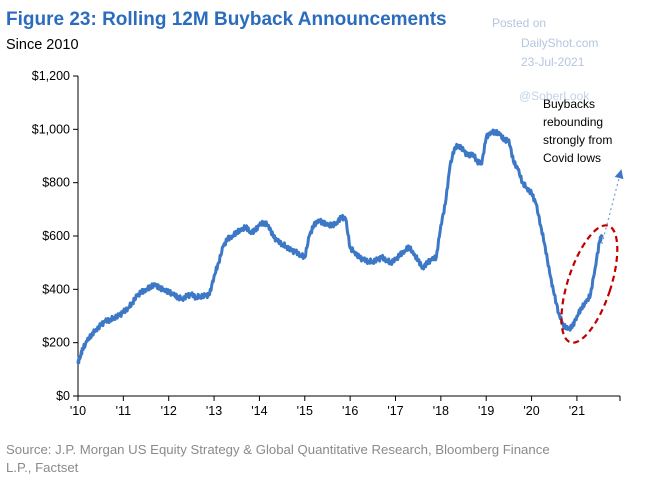 The image size is (647, 487). Describe the element at coordinates (395, 411) in the screenshot. I see `x-tick-label: '17` at that location.